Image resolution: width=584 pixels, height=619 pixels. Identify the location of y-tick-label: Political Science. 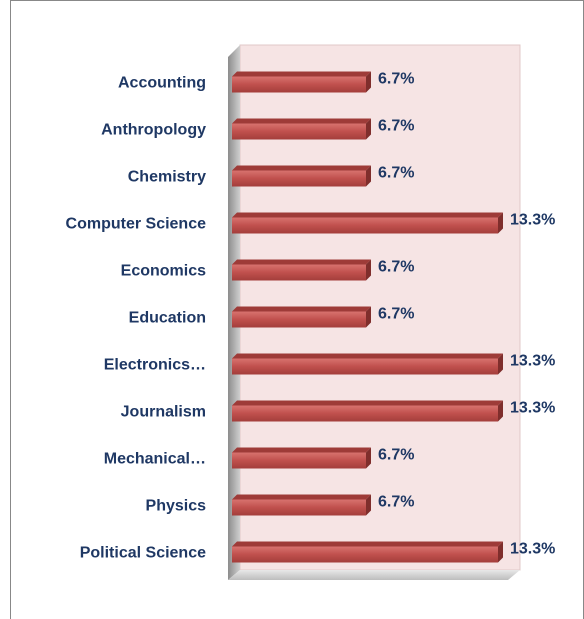
(143, 553).